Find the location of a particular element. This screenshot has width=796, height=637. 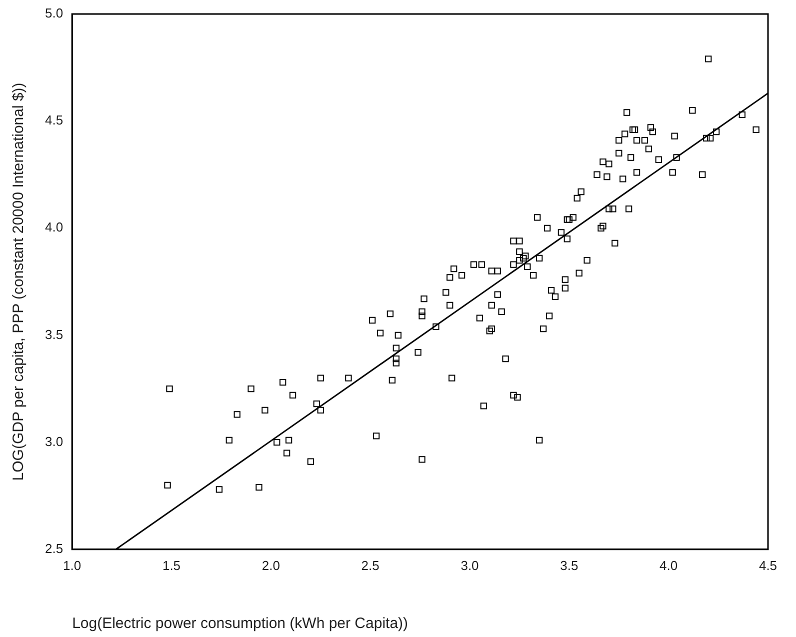

x-tick-label: 3.5 is located at coordinates (569, 565).